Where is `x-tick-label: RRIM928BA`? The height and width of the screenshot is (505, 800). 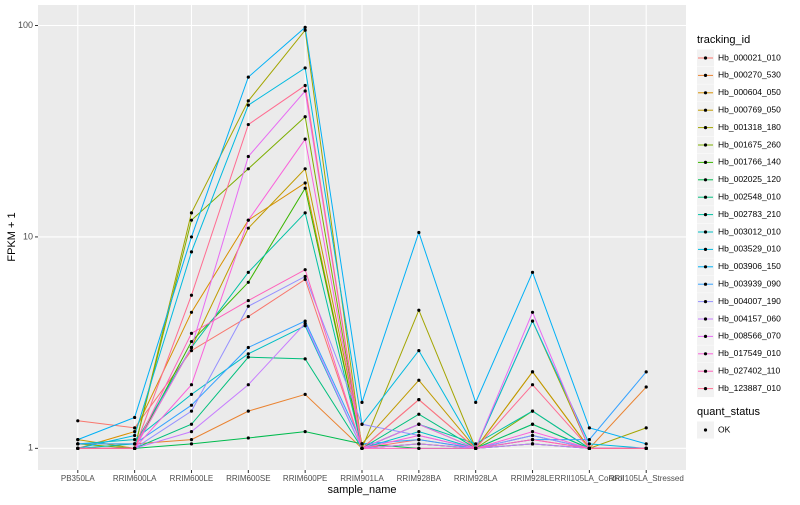 x-tick-label: RRIM928BA is located at coordinates (419, 478).